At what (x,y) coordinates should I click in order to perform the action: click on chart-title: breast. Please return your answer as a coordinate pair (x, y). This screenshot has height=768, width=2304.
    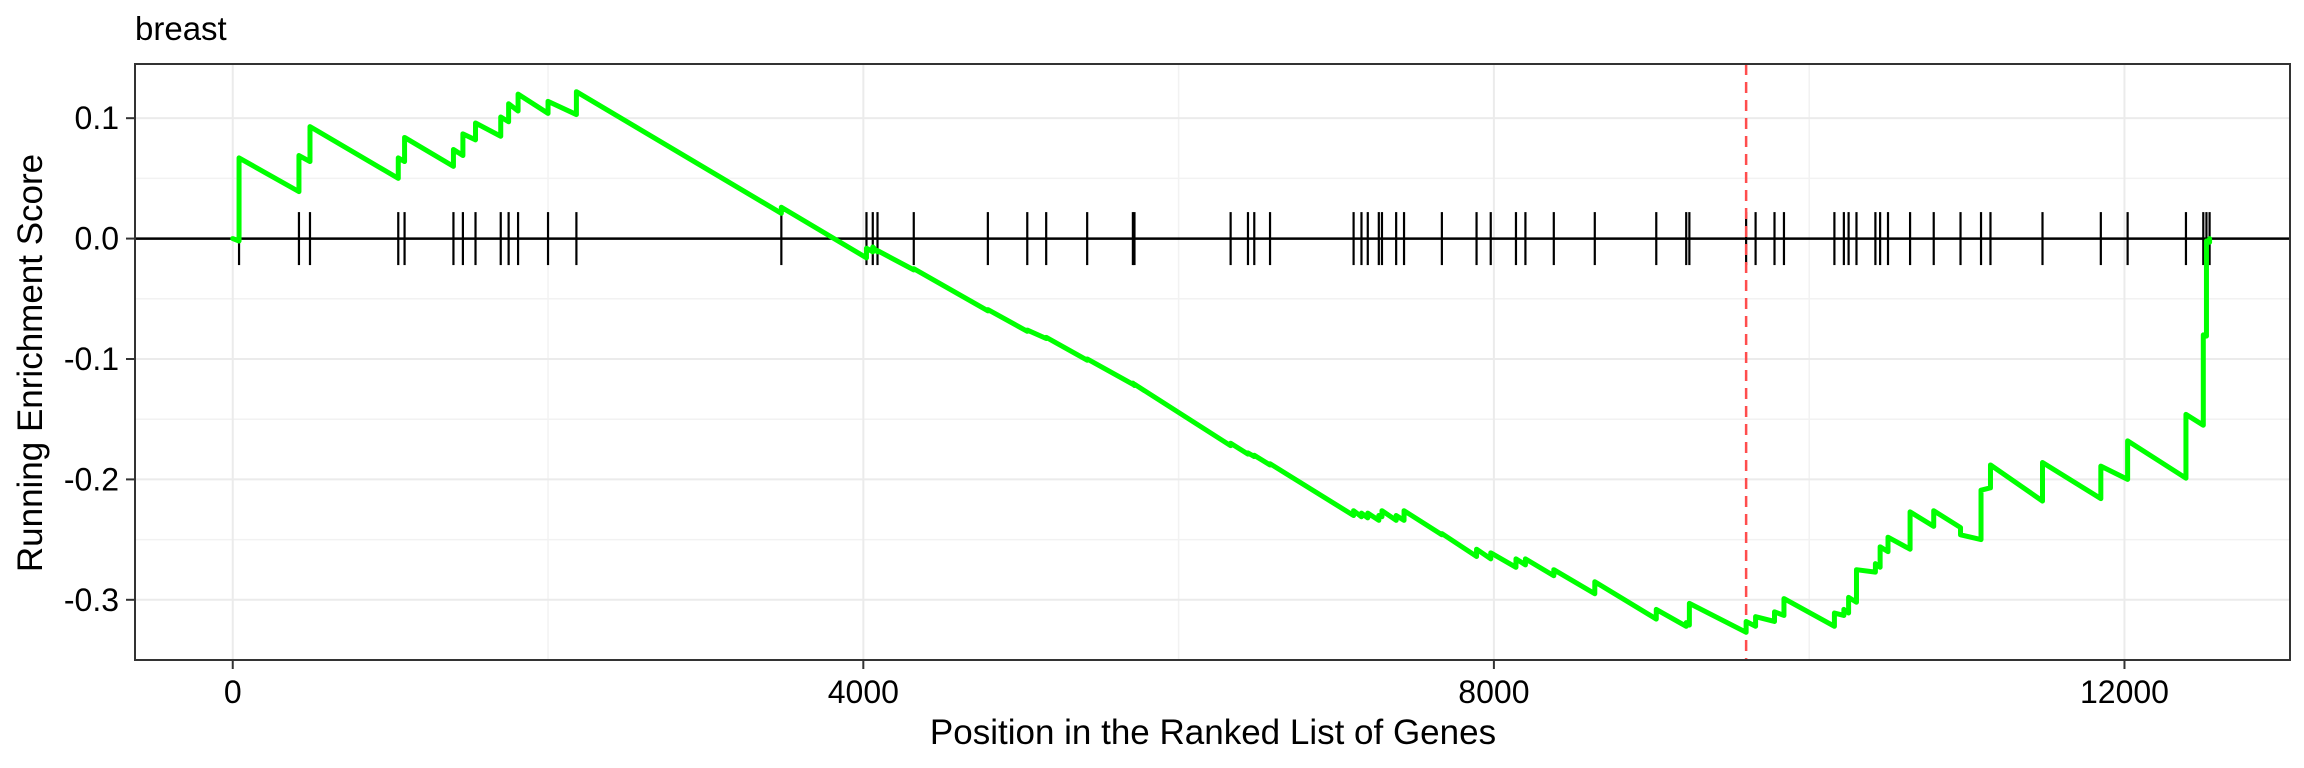
    Looking at the image, I should click on (181, 28).